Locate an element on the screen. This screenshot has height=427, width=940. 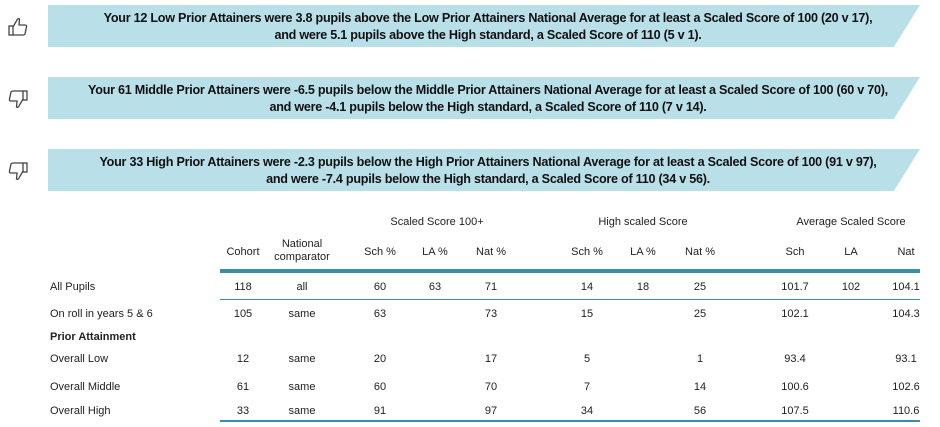
row-label: Overall Low is located at coordinates (79, 359).